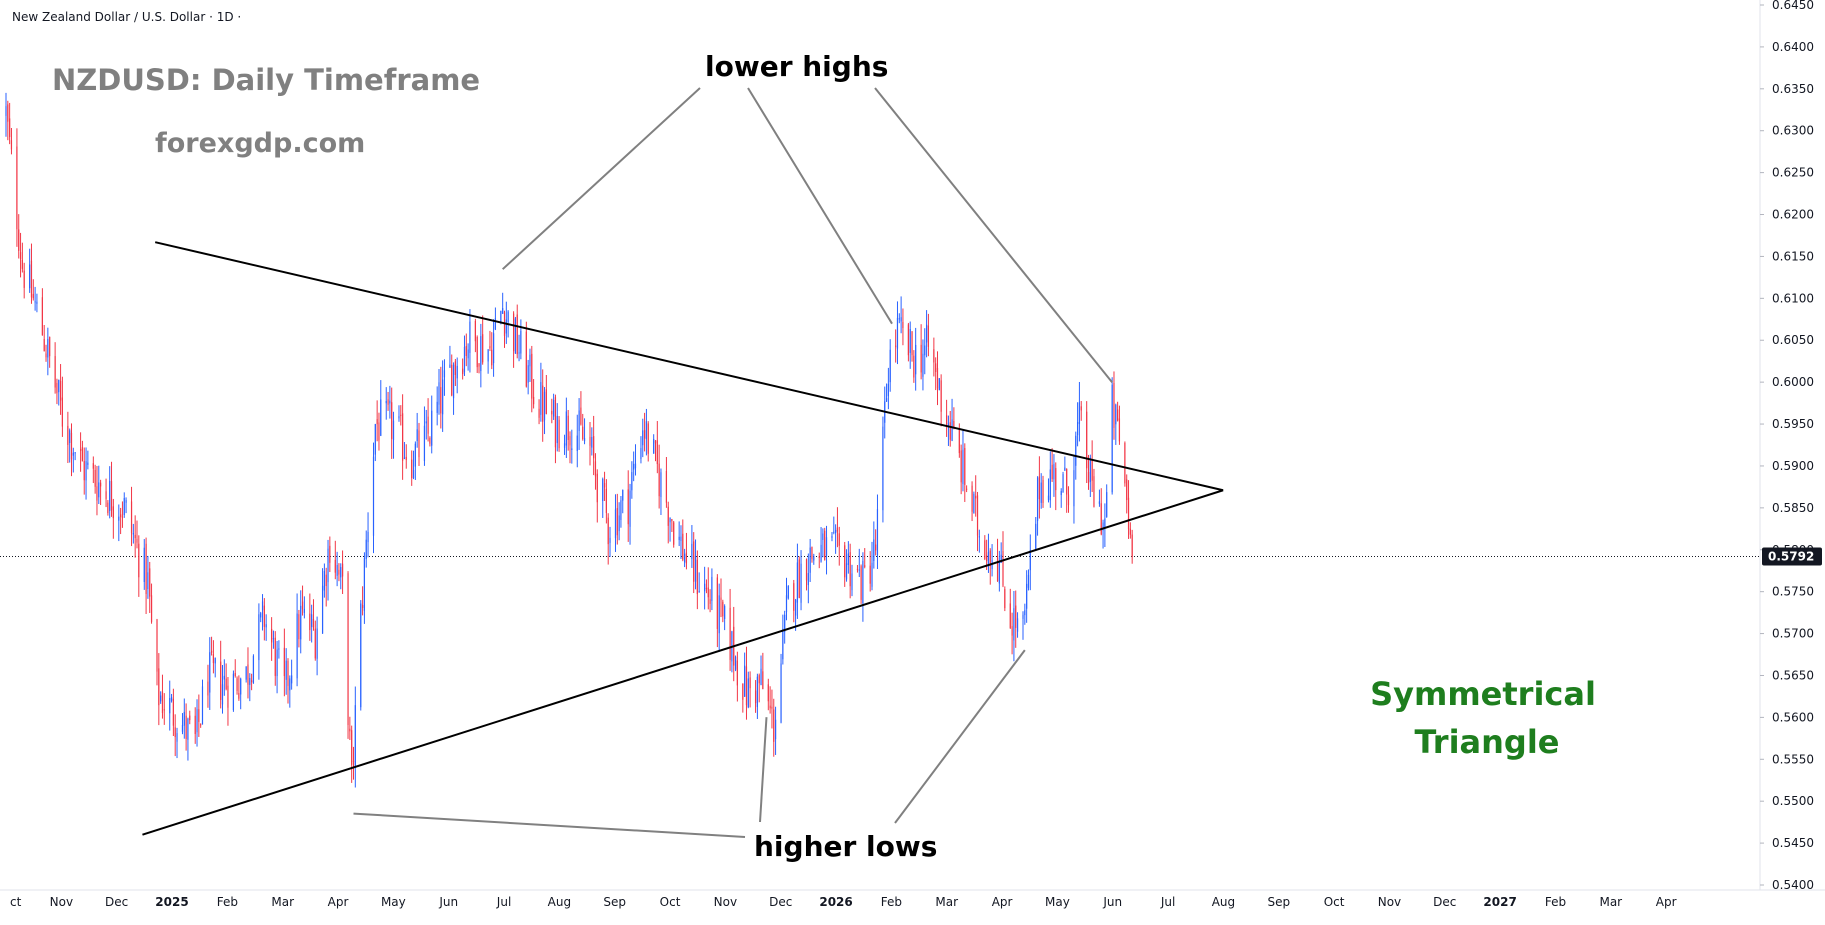  Describe the element at coordinates (993, 235) in the screenshot. I see `pointer-lower-high` at that location.